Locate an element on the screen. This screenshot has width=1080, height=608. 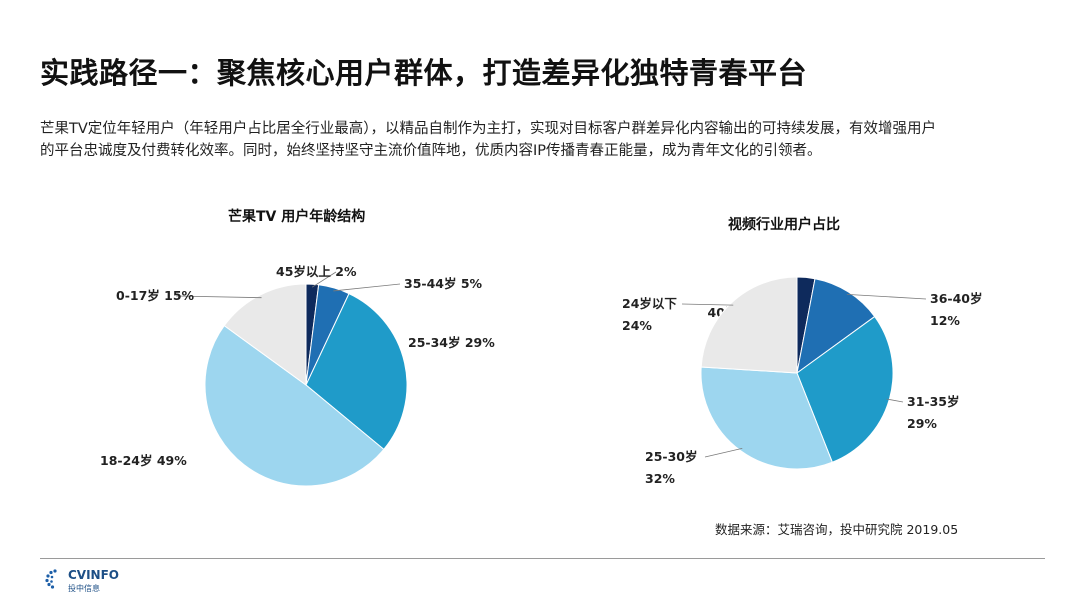
logo-subtitle: 投中信息 is located at coordinates (84, 588).